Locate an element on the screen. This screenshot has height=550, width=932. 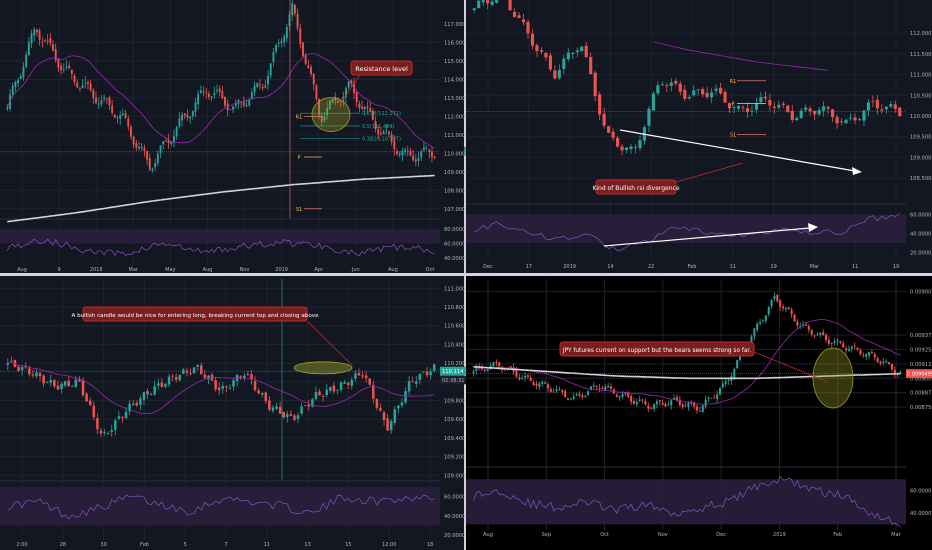
tl-time-tick-9: Jun is located at coordinates (355, 270).